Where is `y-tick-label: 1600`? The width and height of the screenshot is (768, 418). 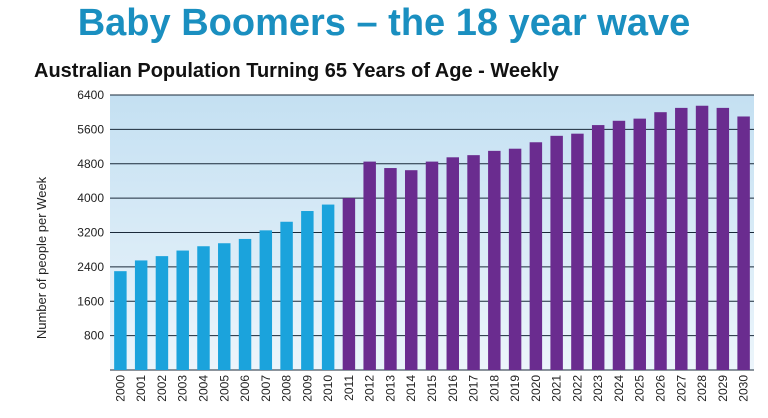 y-tick-label: 1600 is located at coordinates (90, 301).